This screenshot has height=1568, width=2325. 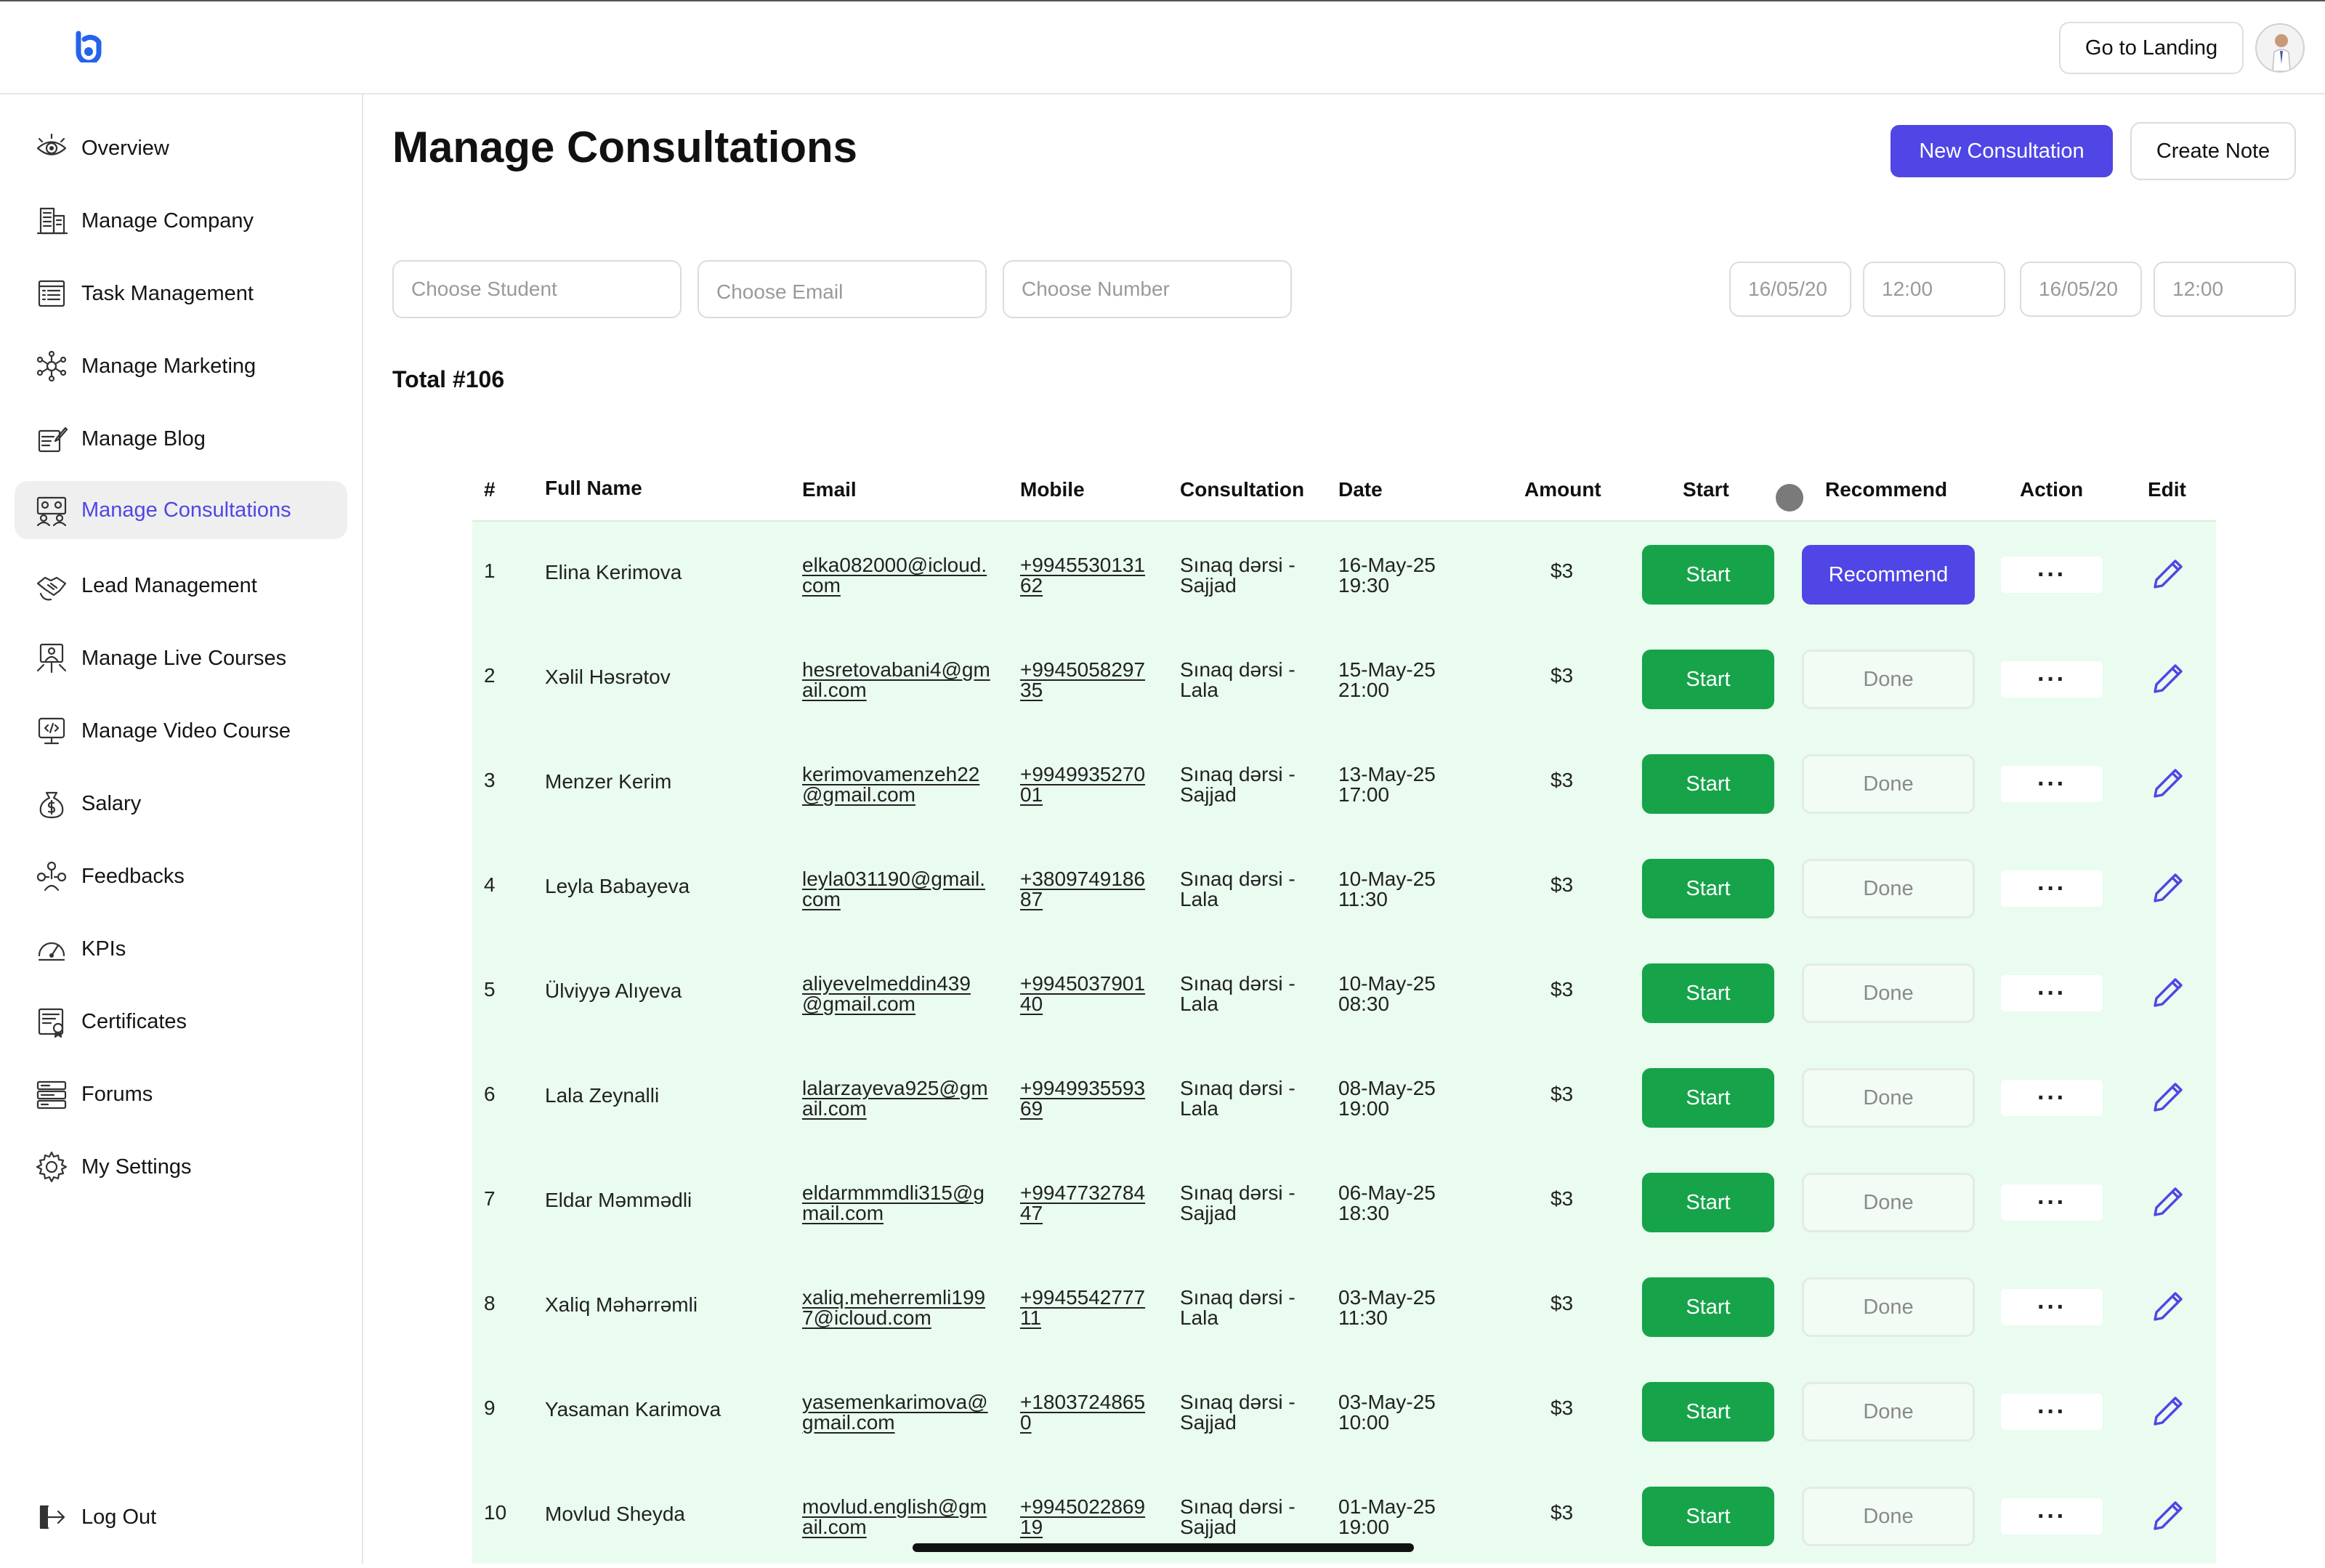 What do you see at coordinates (895, 1412) in the screenshot?
I see `email-link: yasemenkarimova@gmail.com` at bounding box center [895, 1412].